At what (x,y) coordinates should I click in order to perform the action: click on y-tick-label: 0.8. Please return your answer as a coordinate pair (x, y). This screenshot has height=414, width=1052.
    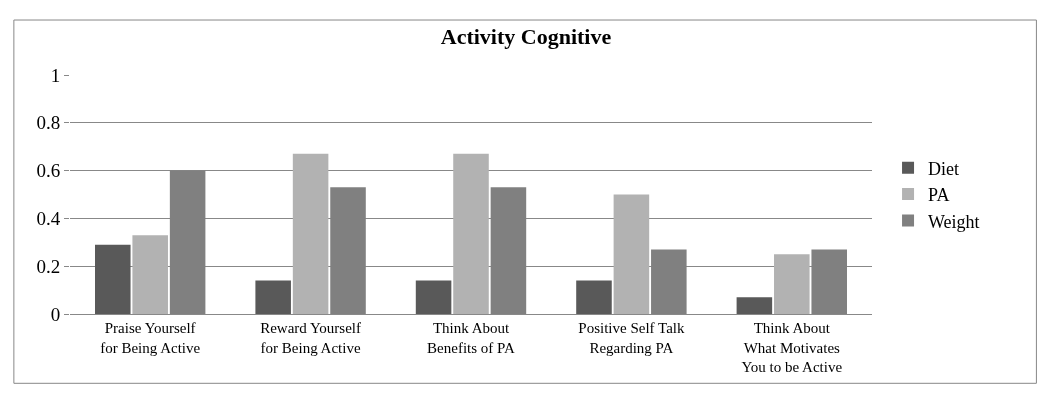
    Looking at the image, I should click on (48, 123).